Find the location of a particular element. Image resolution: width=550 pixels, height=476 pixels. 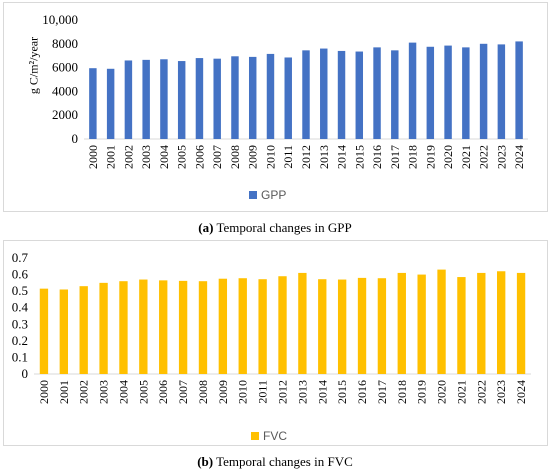

fvc-x-tick-label: 2001 is located at coordinates (64, 392).